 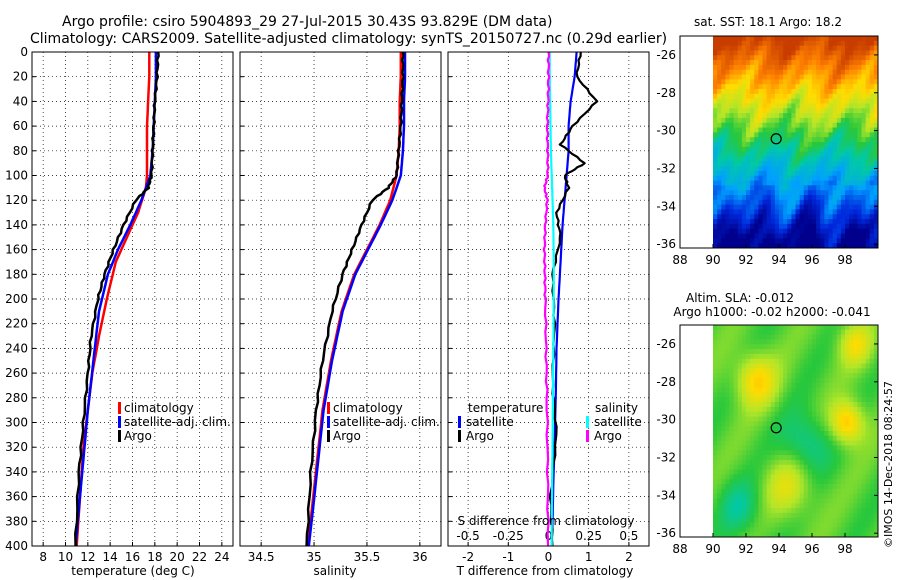 I want to click on x-tick-label: 36, so click(x=419, y=557).